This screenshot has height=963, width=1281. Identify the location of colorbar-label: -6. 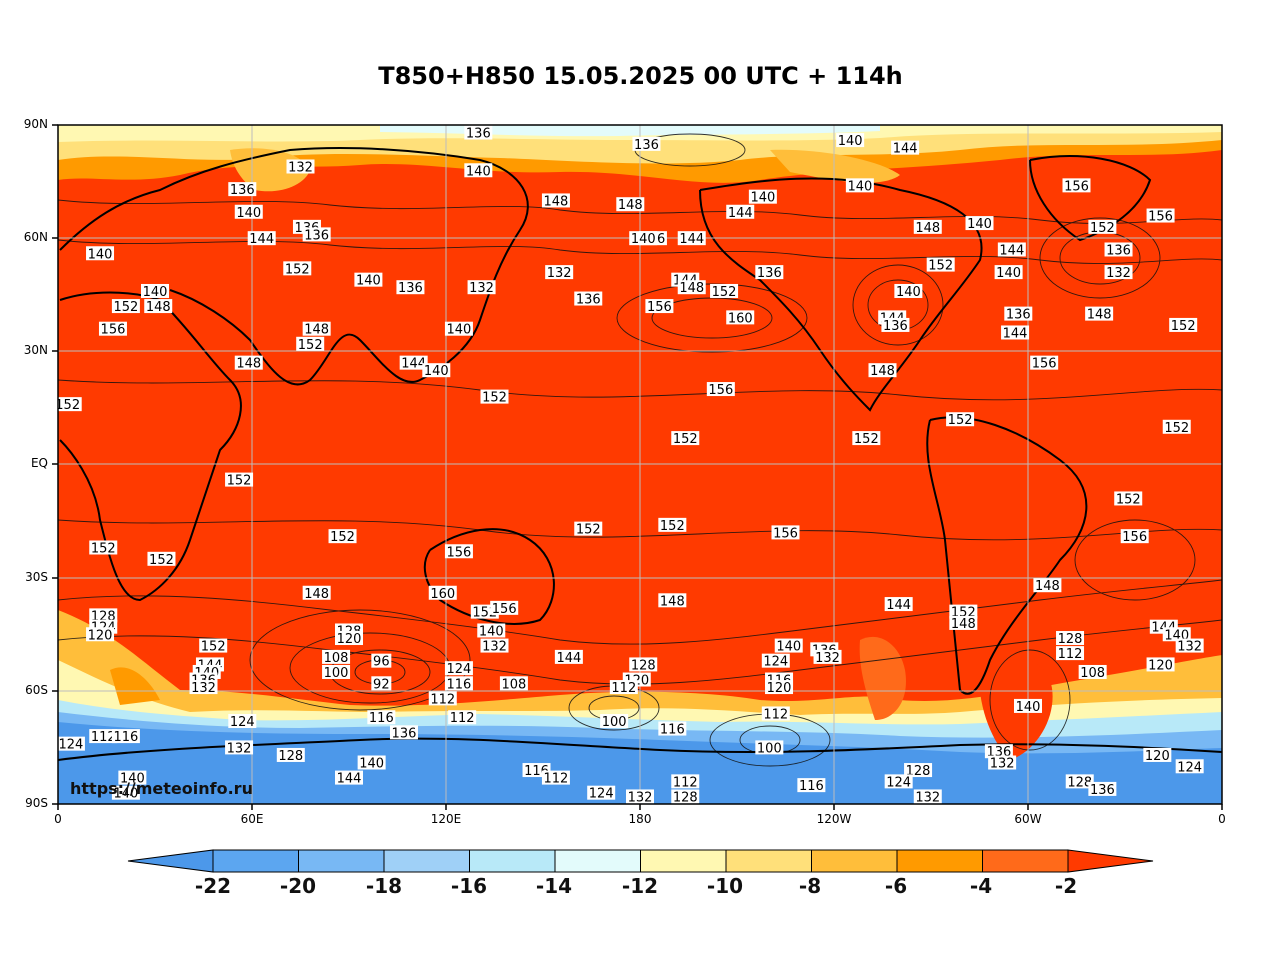
(896, 886).